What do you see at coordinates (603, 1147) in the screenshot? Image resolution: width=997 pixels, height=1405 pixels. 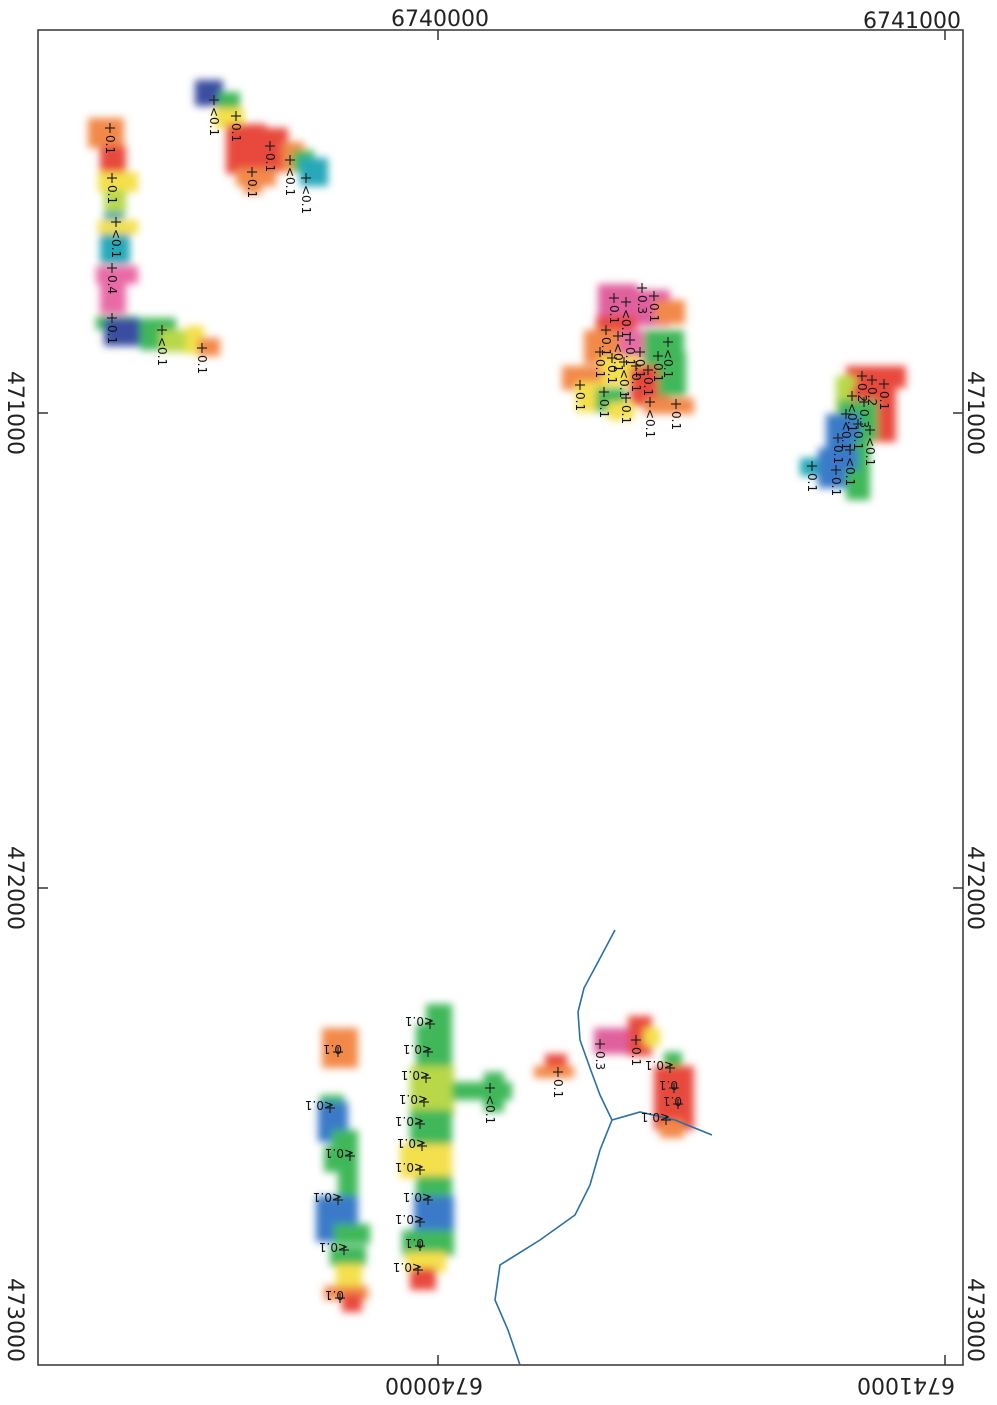 I see `stream-line` at bounding box center [603, 1147].